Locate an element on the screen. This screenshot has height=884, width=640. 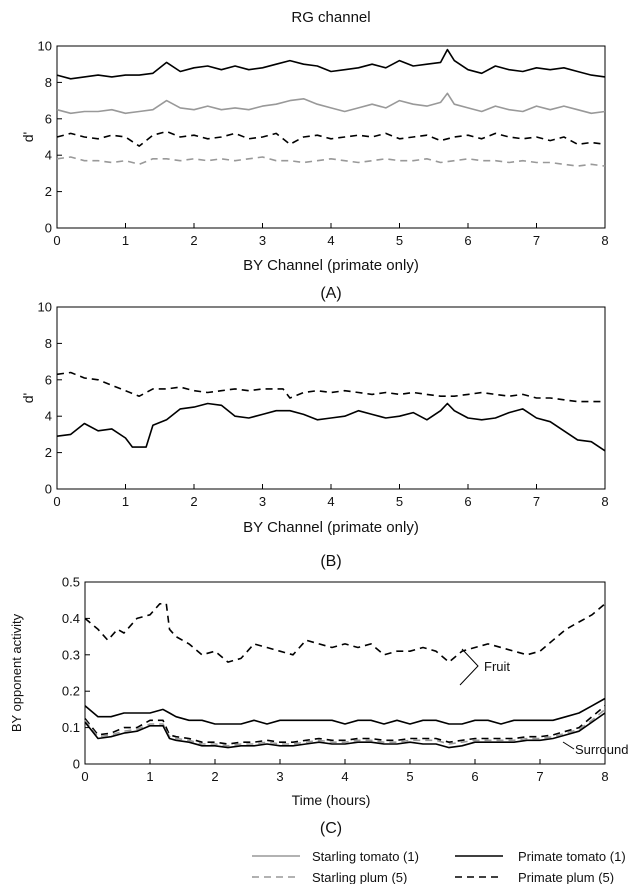
y-axis-ticks: 0 0.1 0.2 0.3 0.4 0.5 is located at coordinates (76, 673).